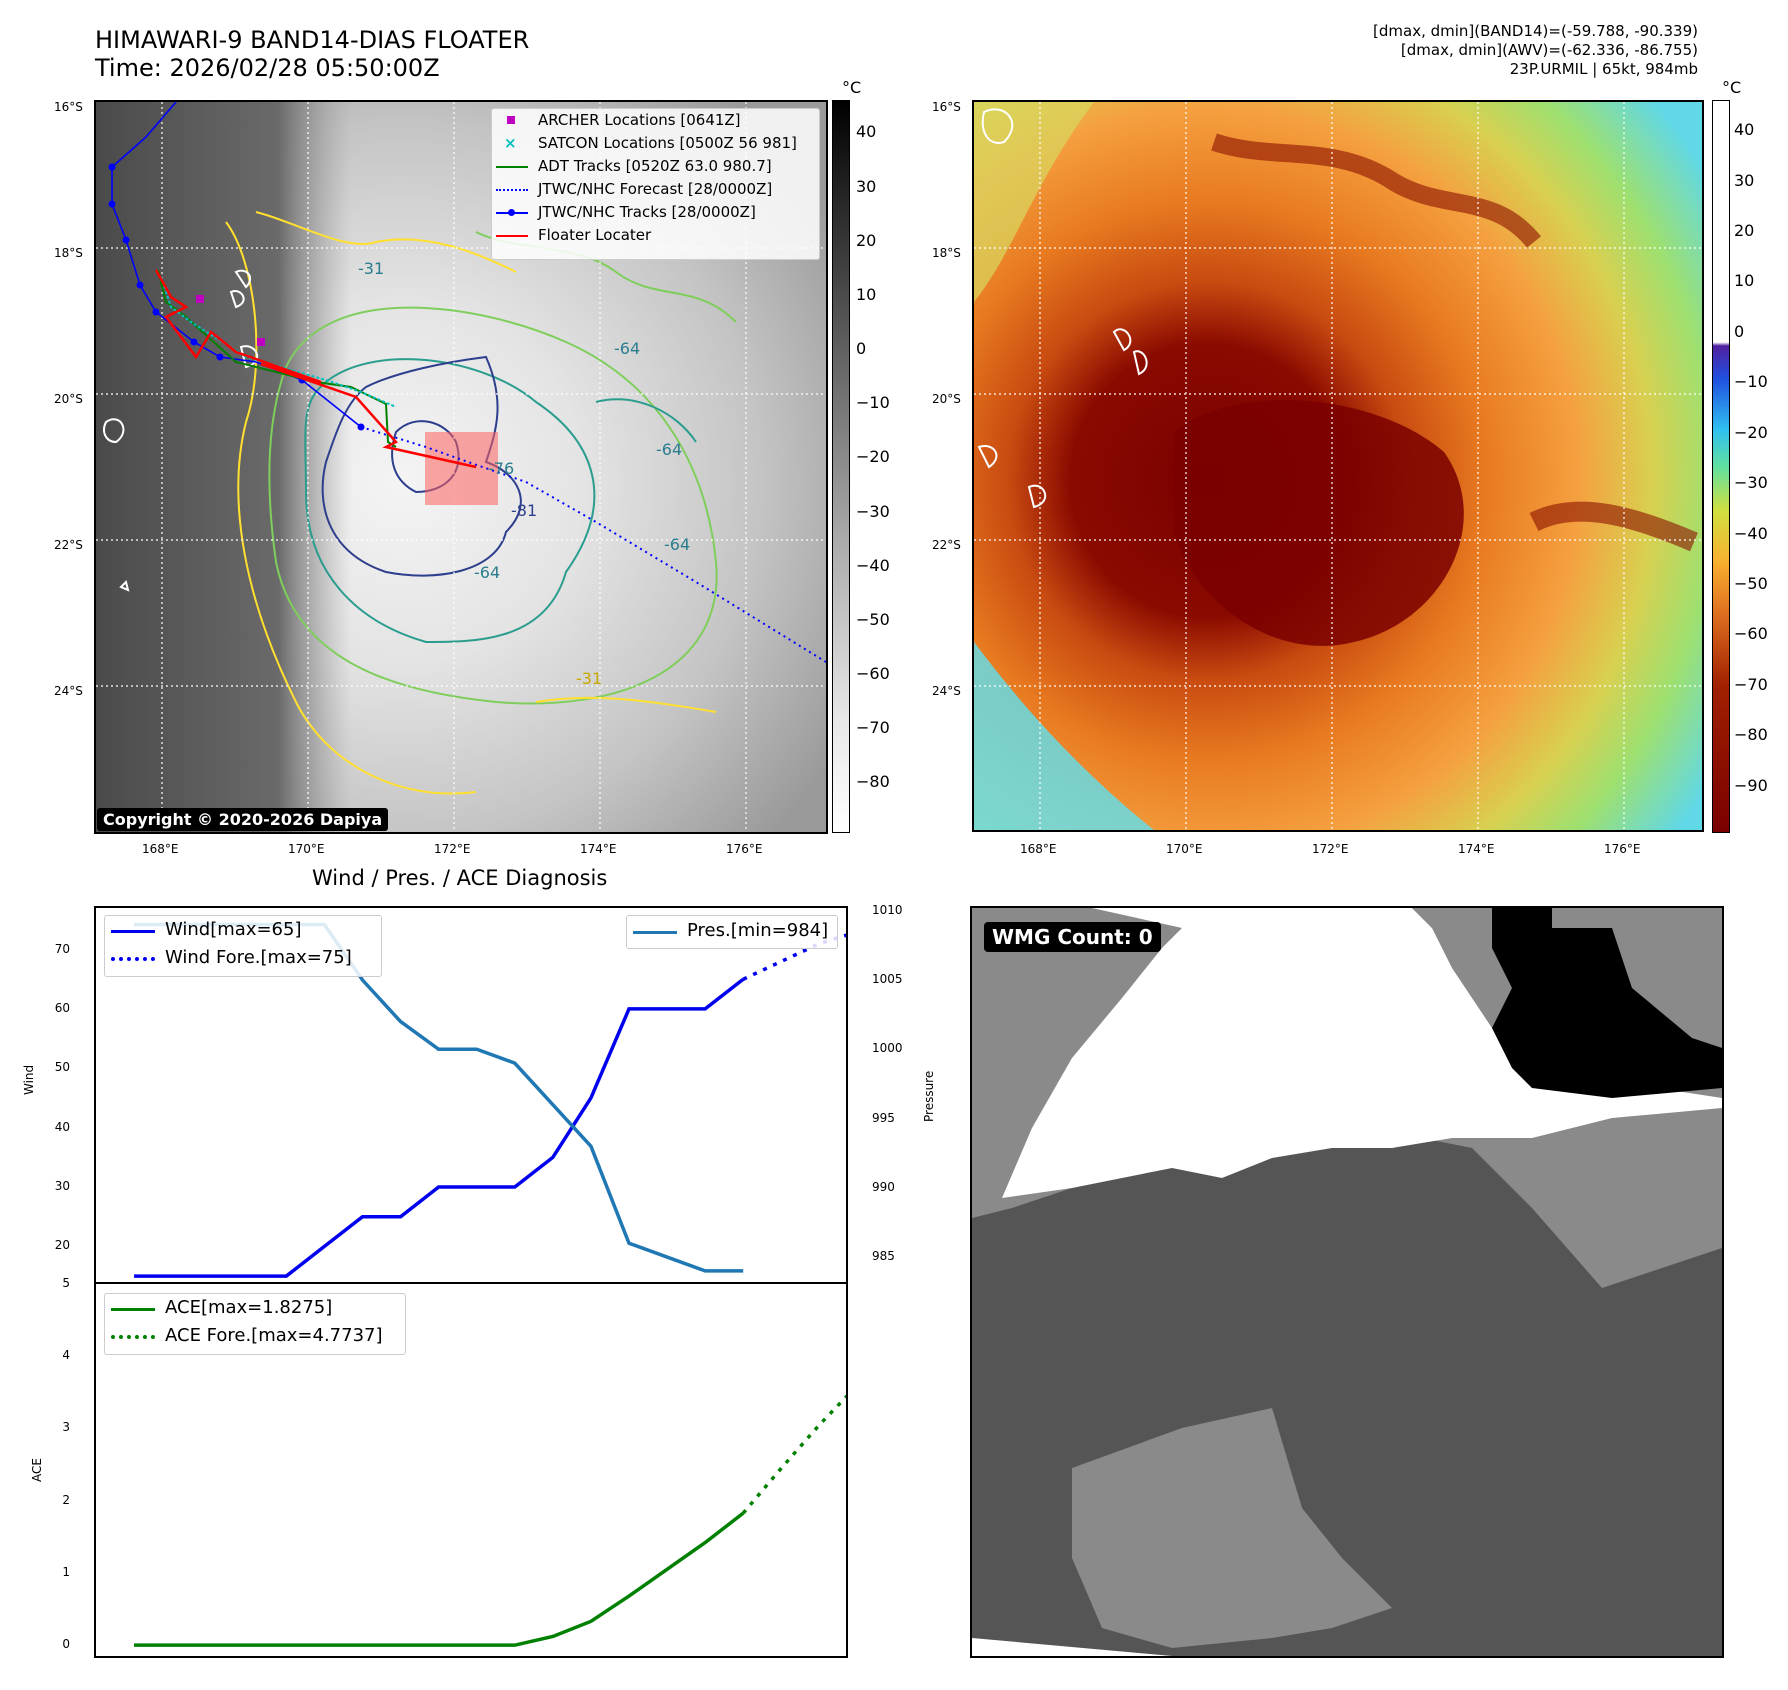 This screenshot has height=1690, width=1788. I want to click on colorbar-tick: −10, so click(873, 403).